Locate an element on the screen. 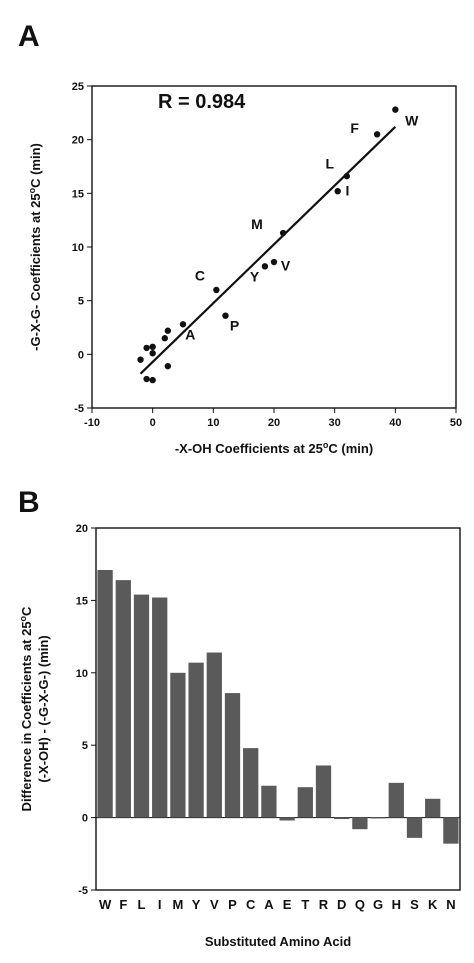 Image resolution: width=474 pixels, height=963 pixels. panel-b-x-axis-title: Substituted Amino Acid is located at coordinates (278, 941).